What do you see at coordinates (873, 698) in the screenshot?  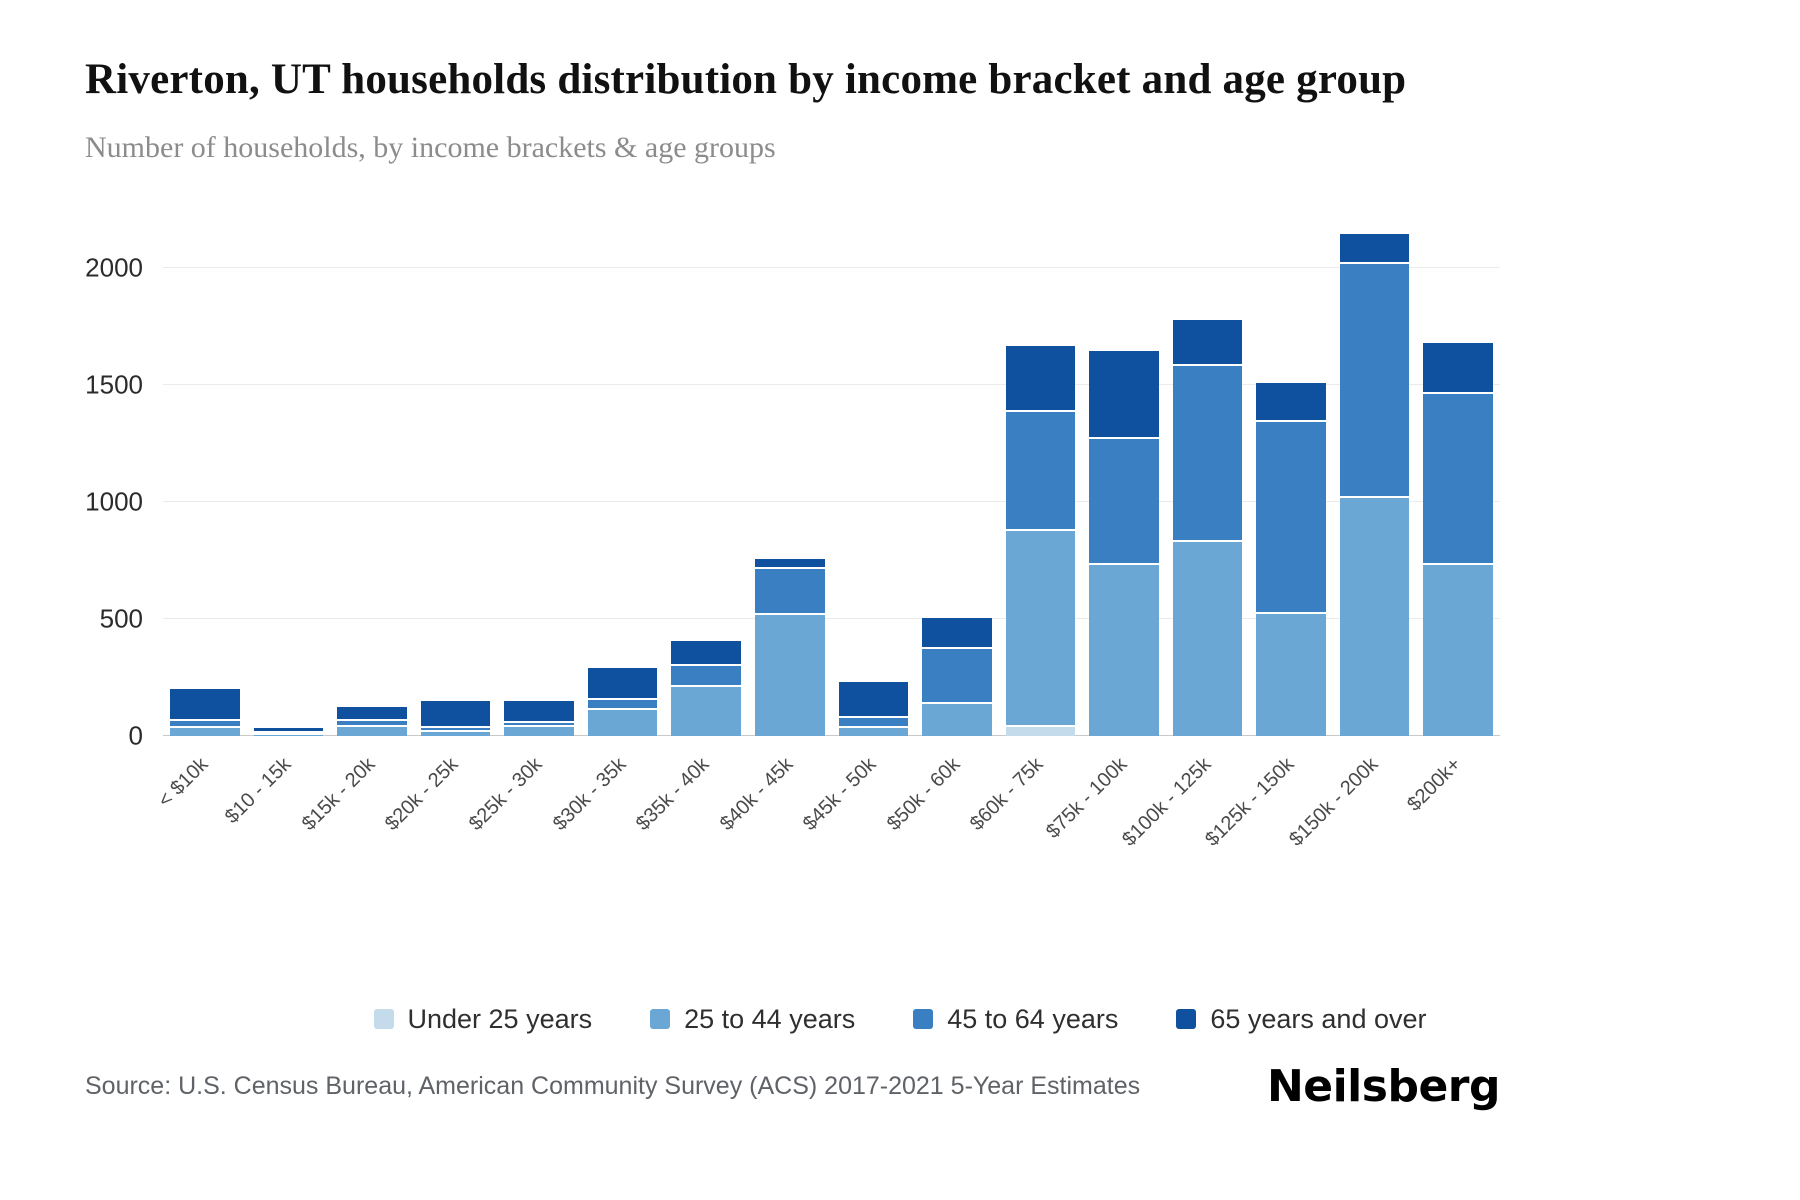 I see `bar-segment-45k-50k-65-years-and-over` at bounding box center [873, 698].